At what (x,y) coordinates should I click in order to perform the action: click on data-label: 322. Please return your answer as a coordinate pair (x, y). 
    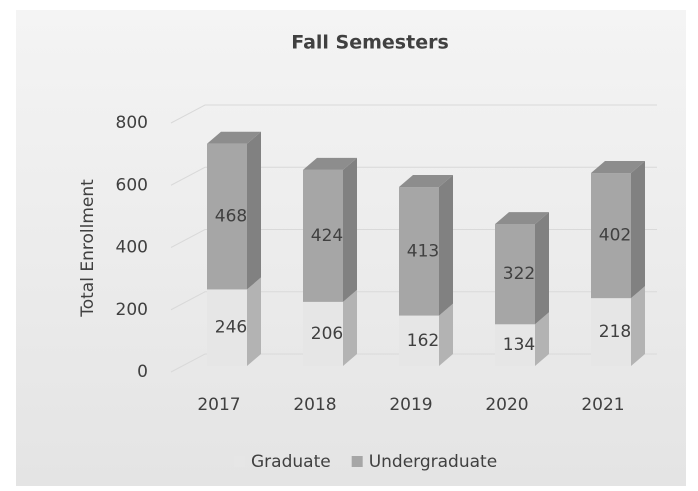
    Looking at the image, I should click on (519, 274).